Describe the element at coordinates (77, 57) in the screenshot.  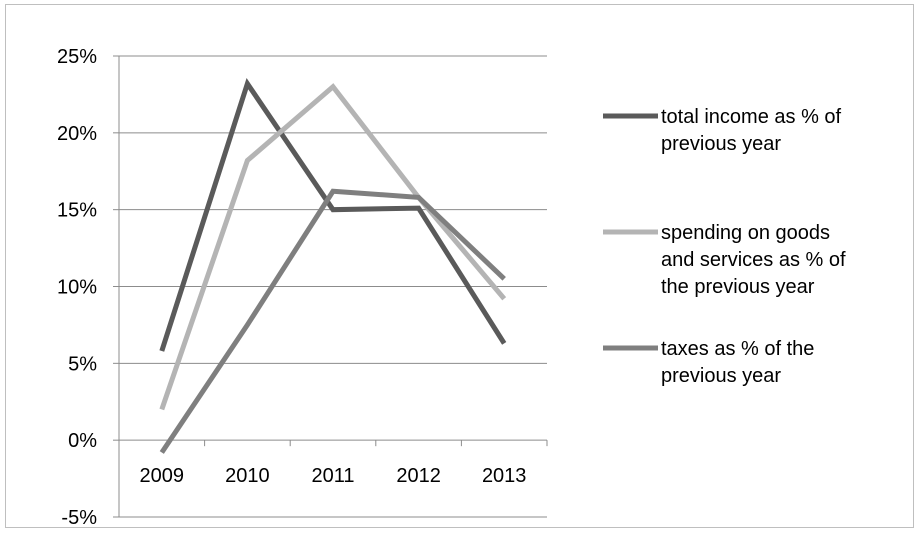
I see `y-tick-label: 25%` at that location.